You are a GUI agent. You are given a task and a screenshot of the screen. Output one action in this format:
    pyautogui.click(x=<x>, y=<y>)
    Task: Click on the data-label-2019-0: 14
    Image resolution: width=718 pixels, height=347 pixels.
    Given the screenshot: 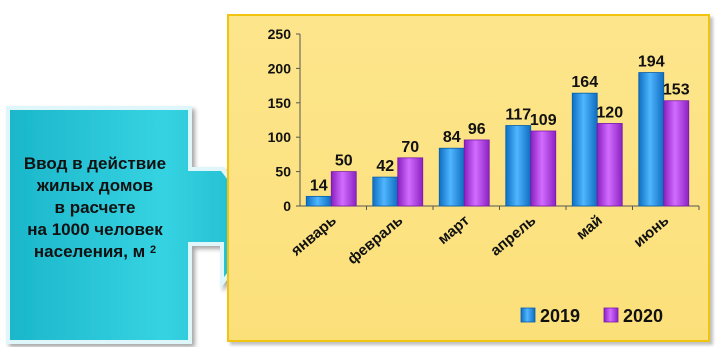 What is the action you would take?
    pyautogui.click(x=319, y=185)
    